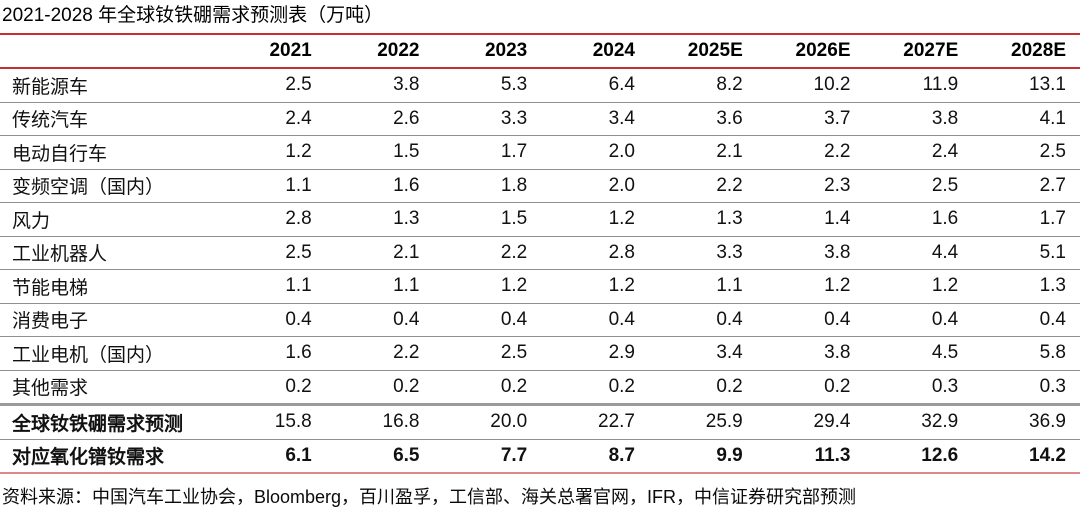  I want to click on value-cell: 6.4, so click(621, 85).